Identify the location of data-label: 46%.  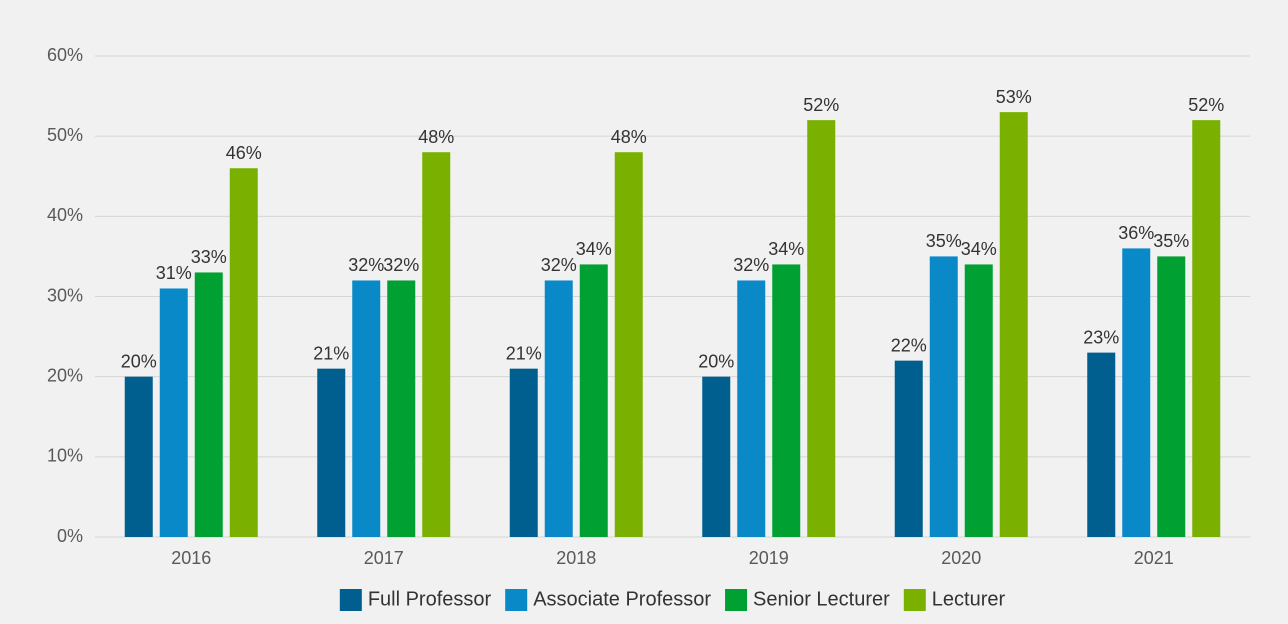
(244, 153).